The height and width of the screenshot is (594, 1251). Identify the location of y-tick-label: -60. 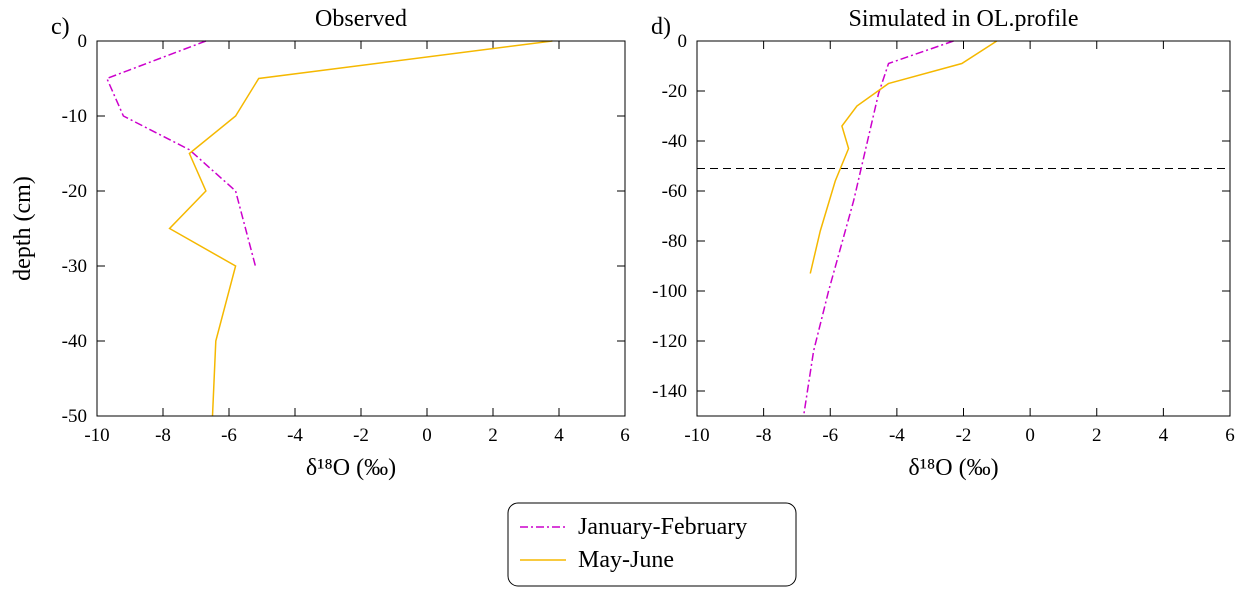
(674, 191).